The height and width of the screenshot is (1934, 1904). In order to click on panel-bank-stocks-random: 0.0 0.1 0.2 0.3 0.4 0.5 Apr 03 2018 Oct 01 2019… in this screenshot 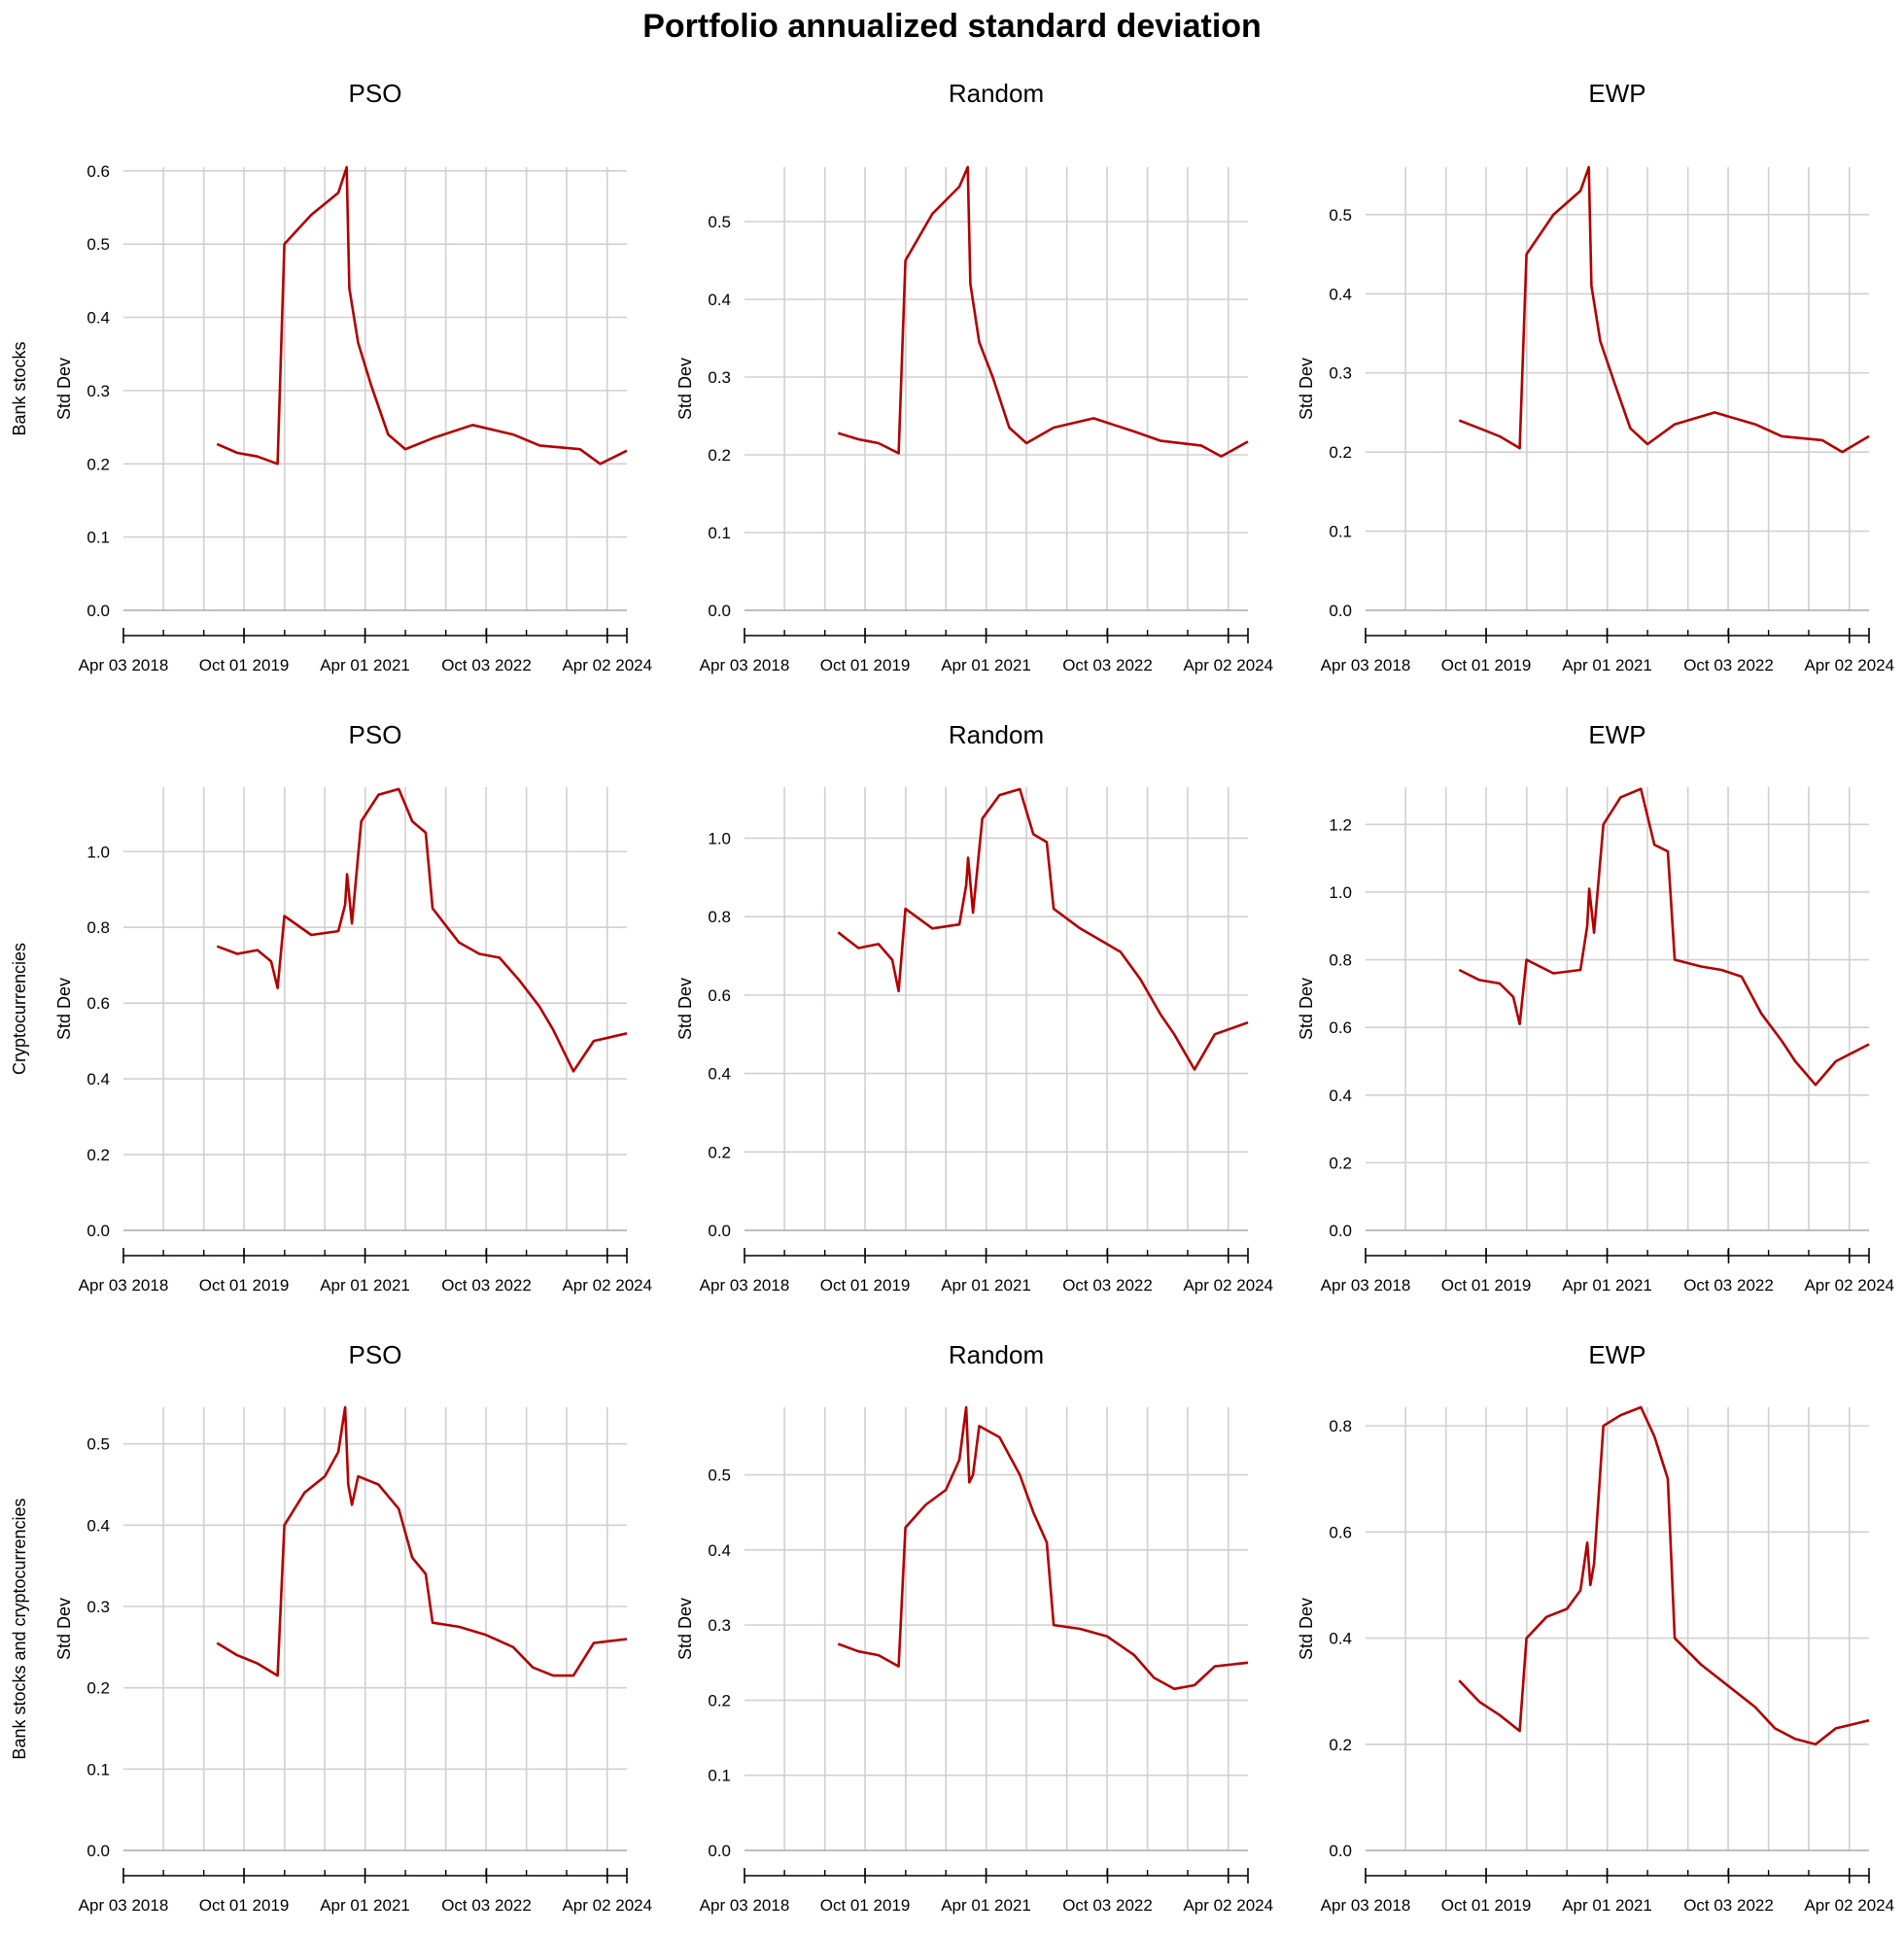, I will do `click(974, 376)`.